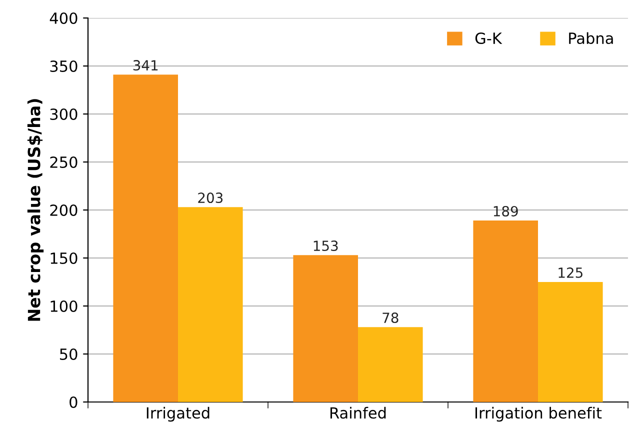  I want to click on y-tick-label: 250, so click(64, 162).